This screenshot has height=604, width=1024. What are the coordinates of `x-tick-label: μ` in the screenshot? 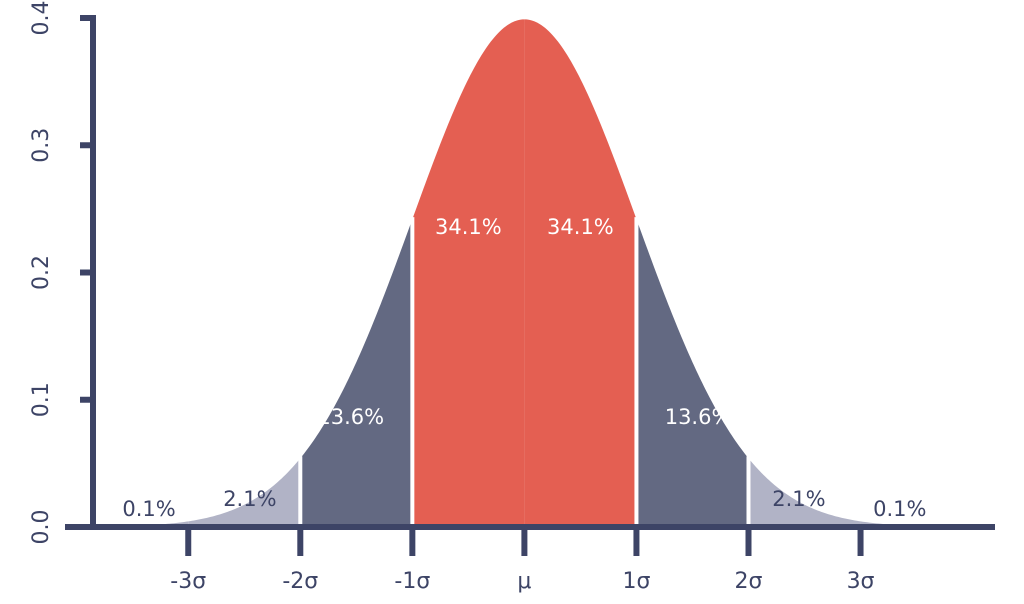 It's located at (524, 581).